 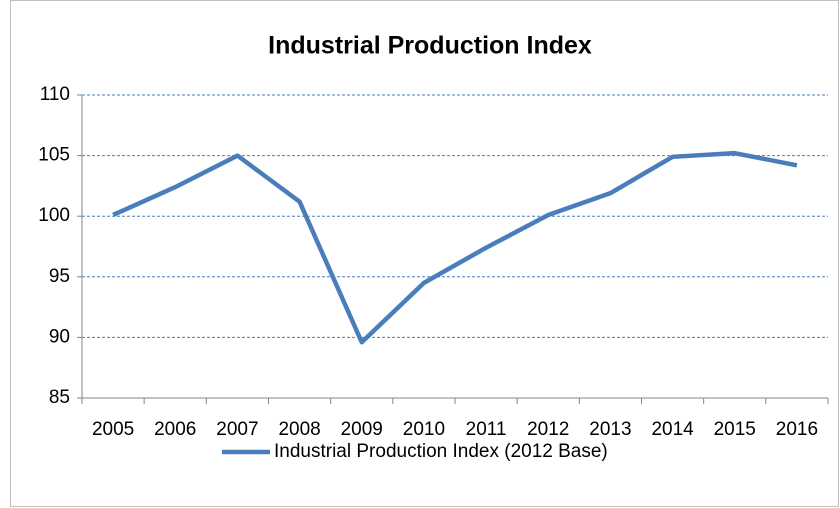 I want to click on x-tick-label: 2014, so click(x=672, y=429).